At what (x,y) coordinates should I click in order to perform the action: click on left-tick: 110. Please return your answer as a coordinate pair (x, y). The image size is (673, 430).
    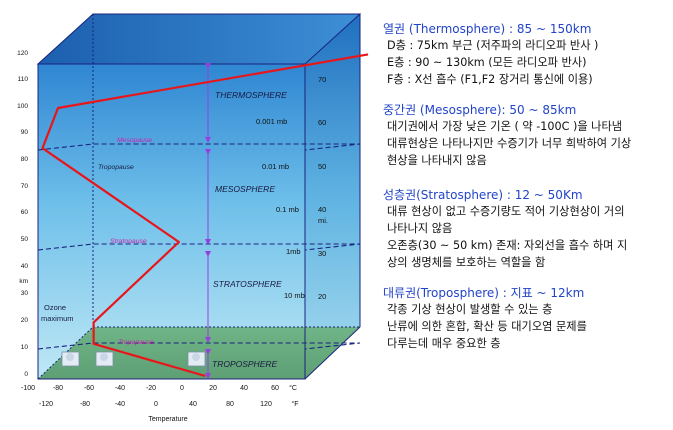
    Looking at the image, I should click on (23, 79).